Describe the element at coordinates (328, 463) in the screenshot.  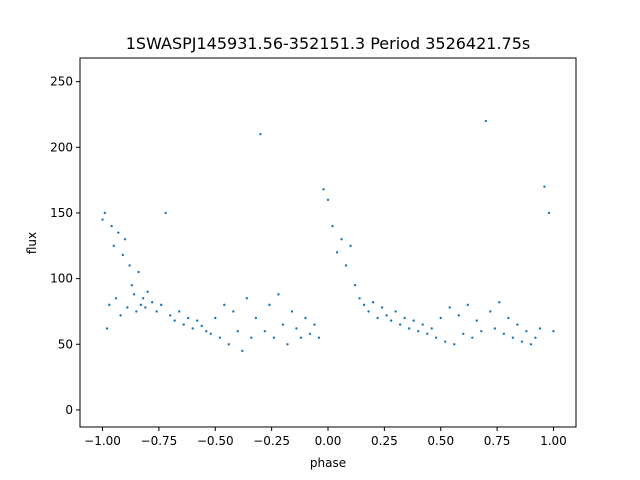
I see `x-axis-label: phase` at that location.